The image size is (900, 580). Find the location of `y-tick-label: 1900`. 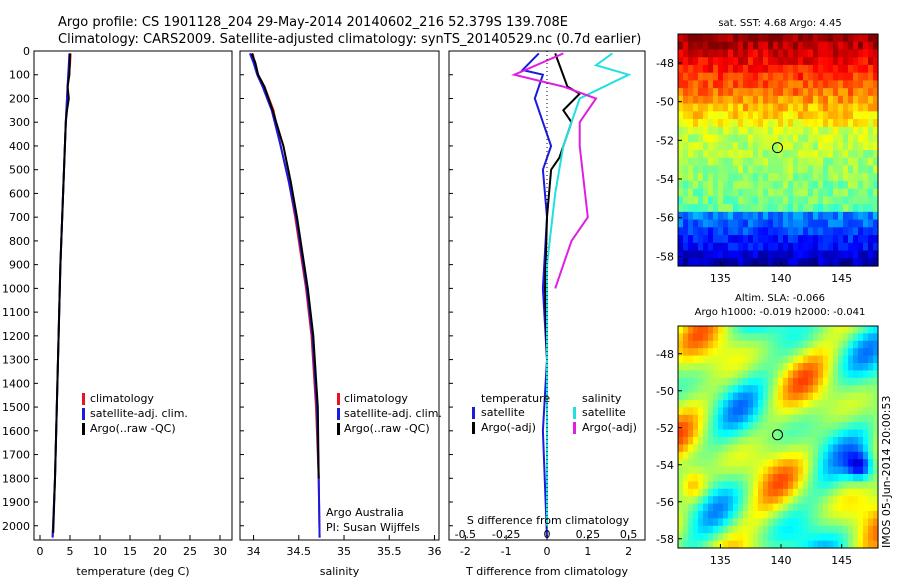

y-tick-label: 1900 is located at coordinates (16, 502).